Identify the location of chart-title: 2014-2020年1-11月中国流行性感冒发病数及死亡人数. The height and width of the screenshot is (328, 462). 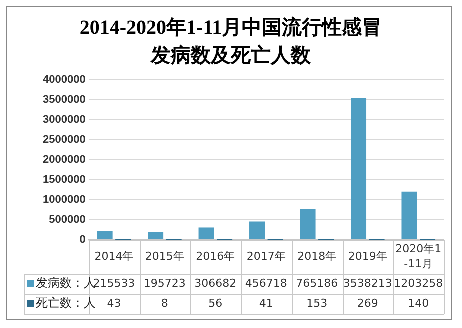
(231, 42).